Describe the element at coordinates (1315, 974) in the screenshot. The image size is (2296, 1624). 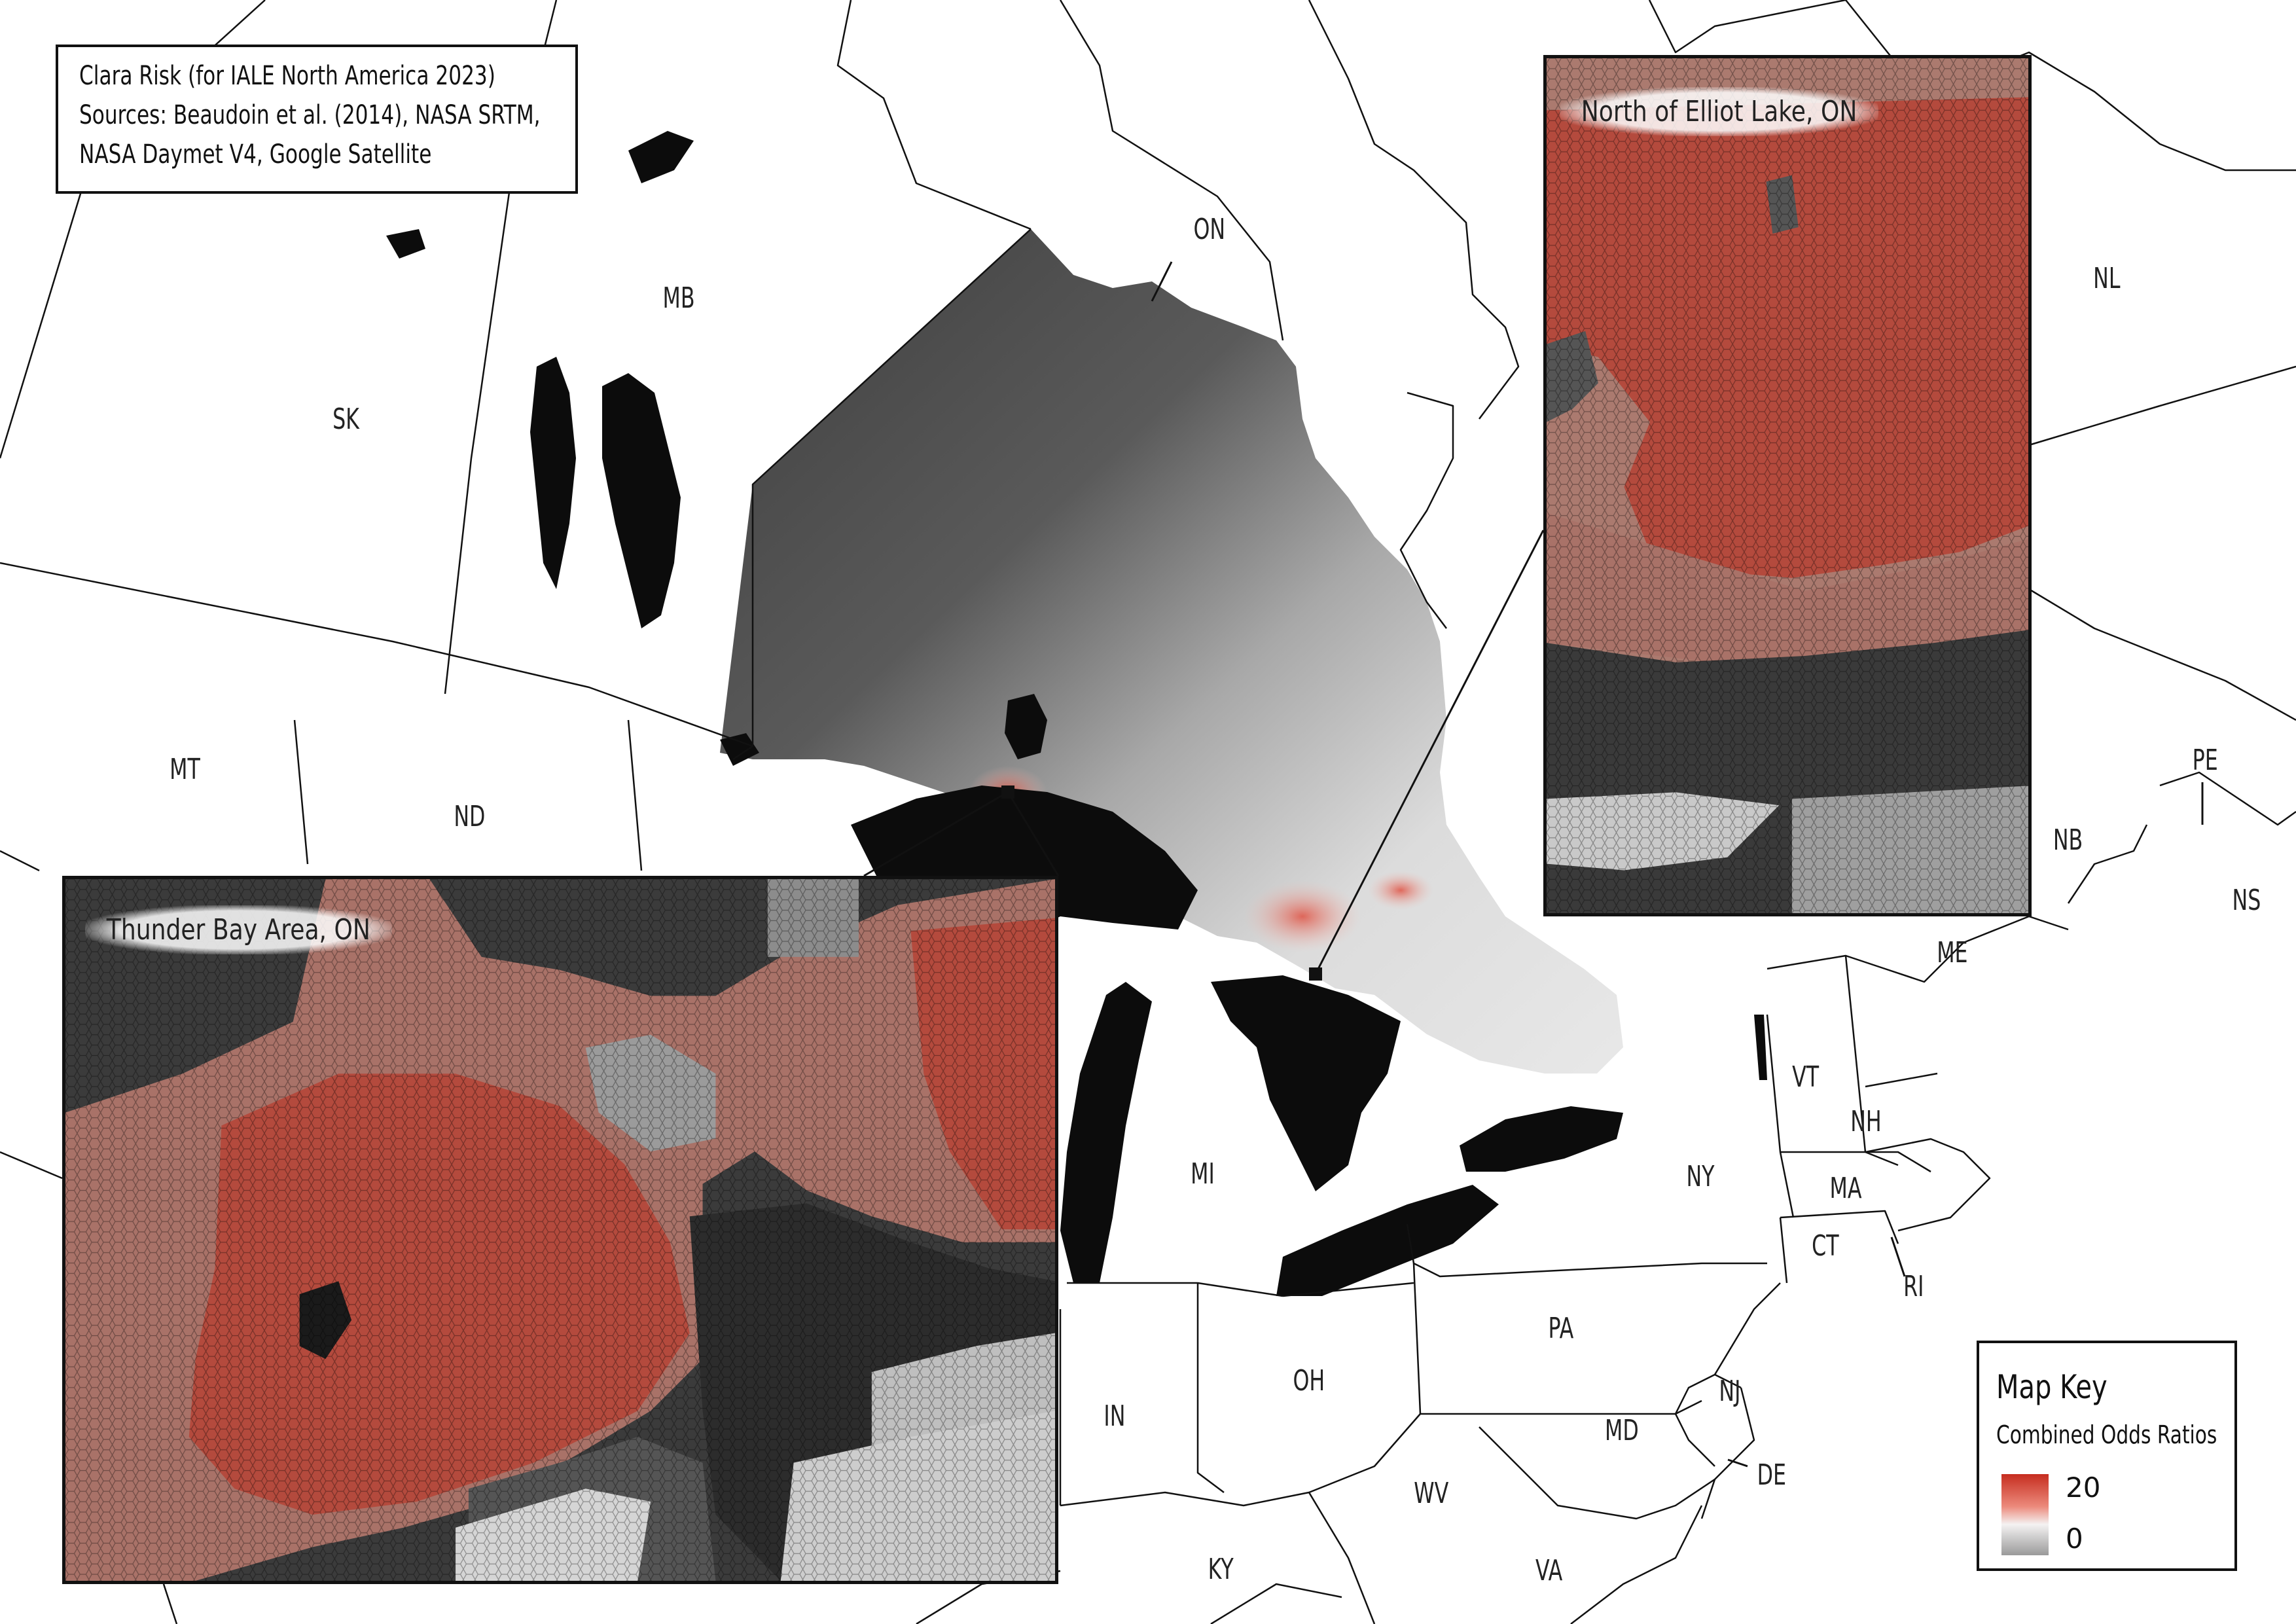
I see `marker-elliot-lake` at that location.